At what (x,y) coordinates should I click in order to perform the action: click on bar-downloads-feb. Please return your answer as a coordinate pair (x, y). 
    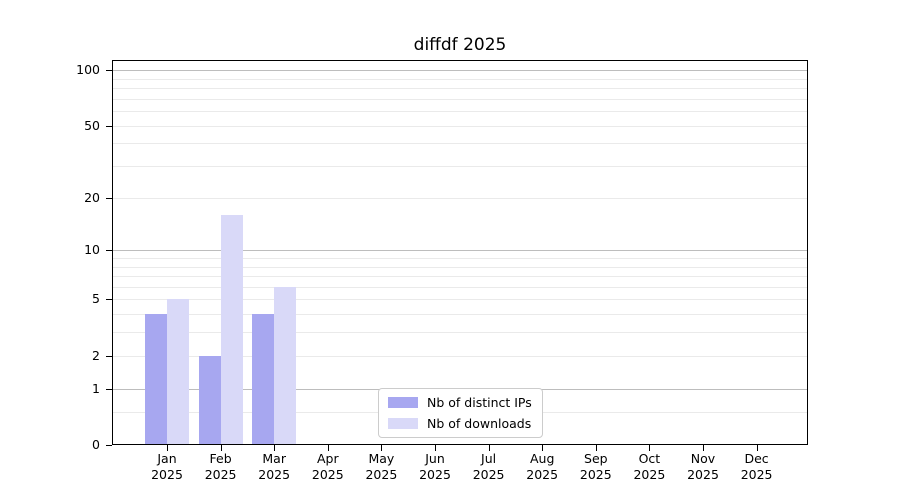
    Looking at the image, I should click on (231, 329).